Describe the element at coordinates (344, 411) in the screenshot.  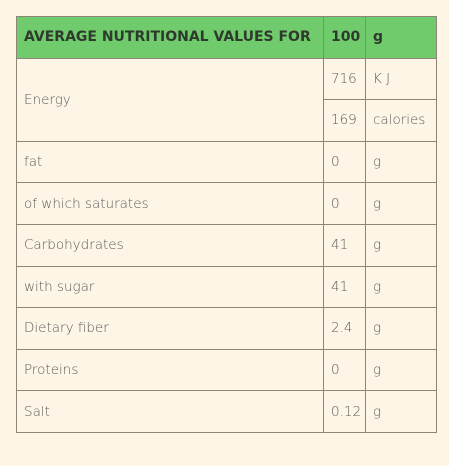
I see `nutrient-value: 0.12` at that location.